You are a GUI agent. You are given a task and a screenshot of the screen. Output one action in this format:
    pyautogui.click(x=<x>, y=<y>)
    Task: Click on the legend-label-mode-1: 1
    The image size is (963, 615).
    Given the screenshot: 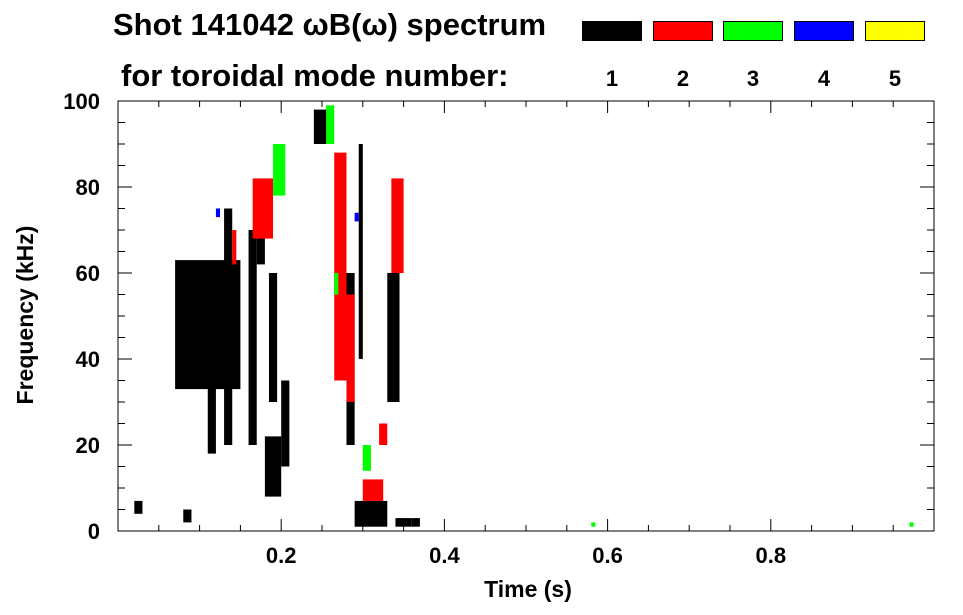 What is the action you would take?
    pyautogui.click(x=612, y=78)
    